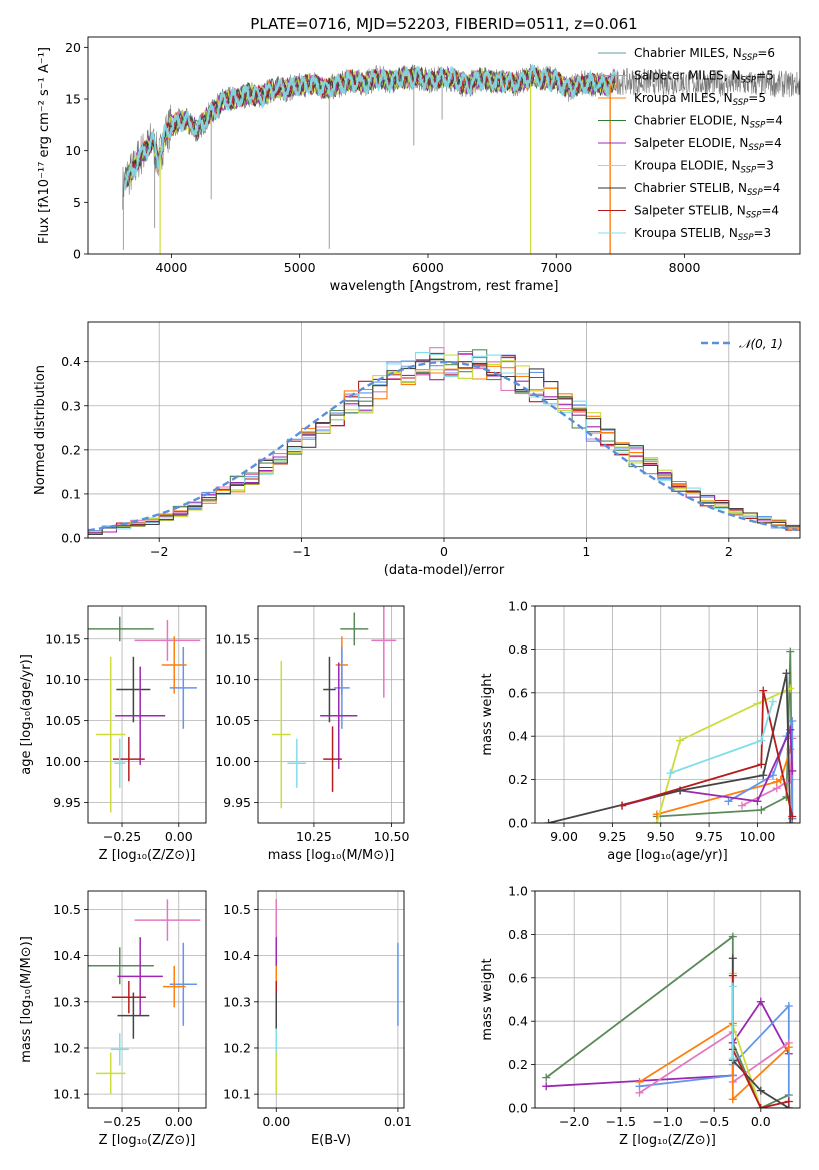  Describe the element at coordinates (686, 233) in the screenshot. I see `legend-label-text: Kroupa STELIB, N` at that location.